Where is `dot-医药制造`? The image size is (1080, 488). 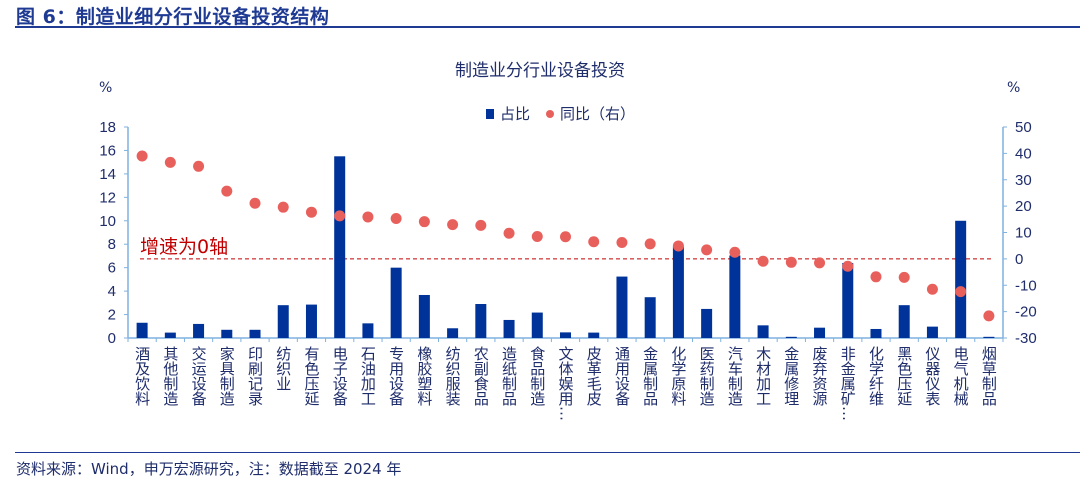 dot-医药制造 is located at coordinates (707, 250).